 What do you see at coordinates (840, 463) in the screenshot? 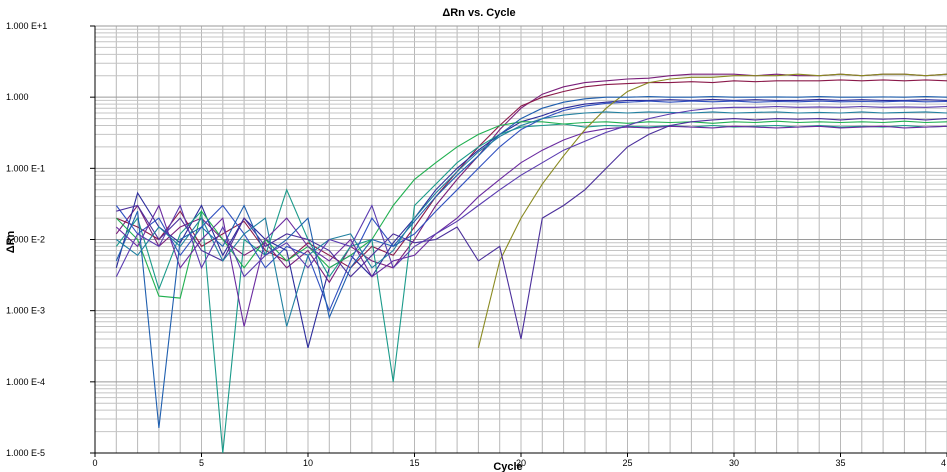
I see `x-tick-label: 35` at bounding box center [840, 463].